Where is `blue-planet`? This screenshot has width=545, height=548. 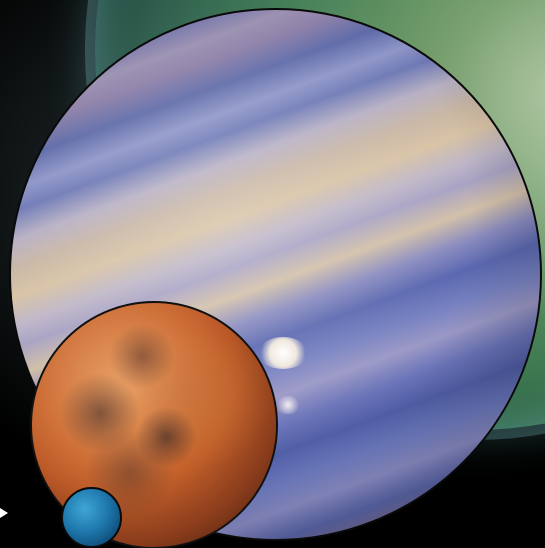 blue-planet is located at coordinates (91, 517).